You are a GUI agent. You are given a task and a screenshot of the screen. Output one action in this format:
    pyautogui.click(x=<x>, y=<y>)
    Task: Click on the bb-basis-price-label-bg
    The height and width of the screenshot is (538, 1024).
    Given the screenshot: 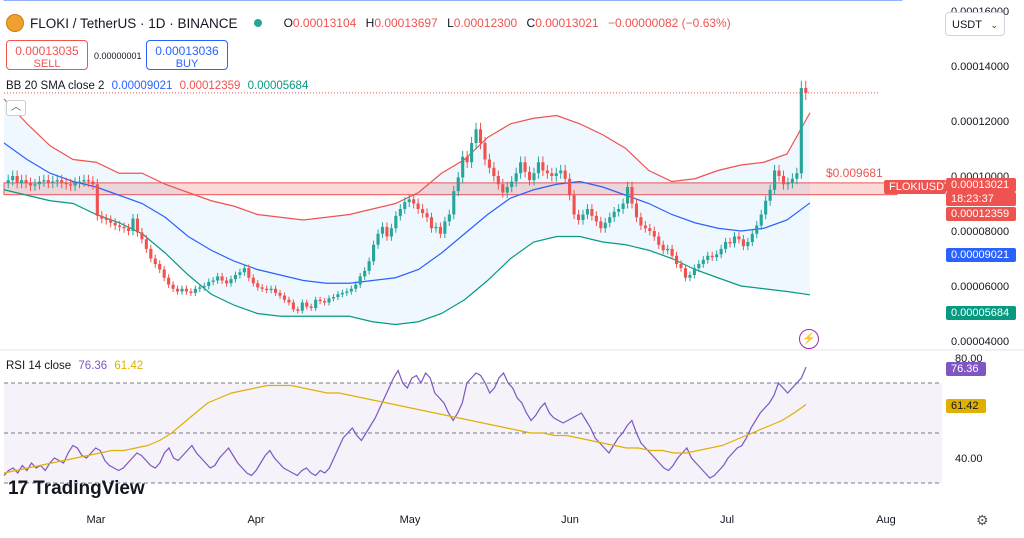 What is the action you would take?
    pyautogui.click(x=981, y=255)
    